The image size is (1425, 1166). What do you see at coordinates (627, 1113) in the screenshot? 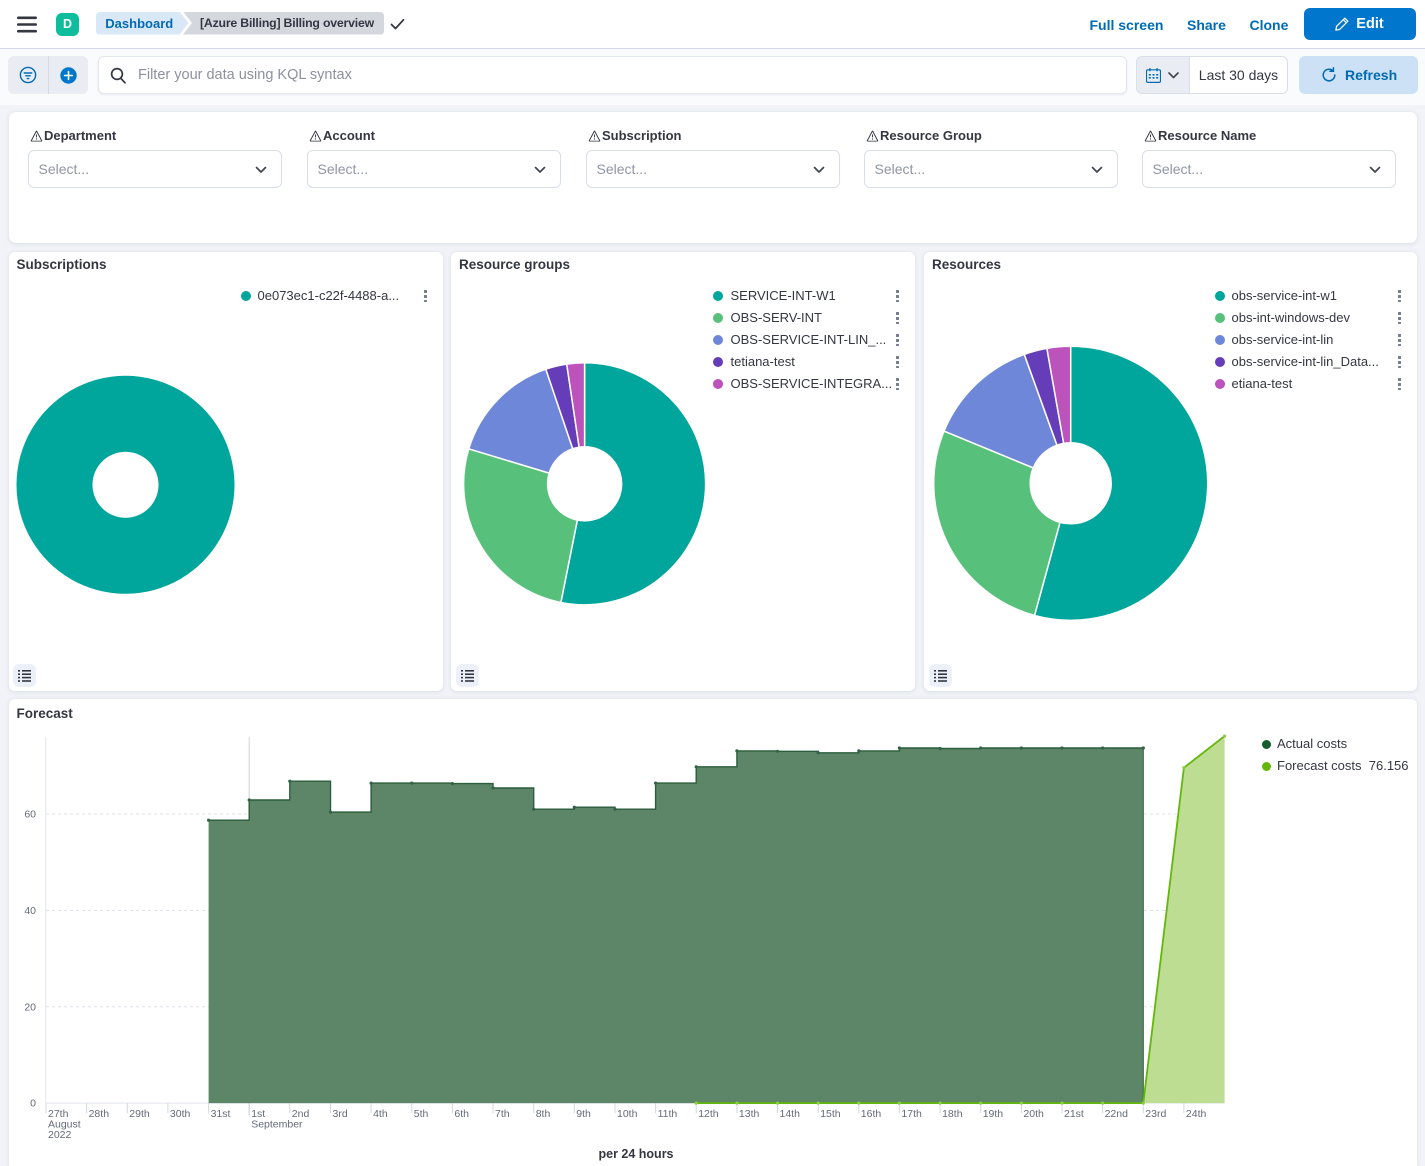
I see `svg-text: 10th` at bounding box center [627, 1113].